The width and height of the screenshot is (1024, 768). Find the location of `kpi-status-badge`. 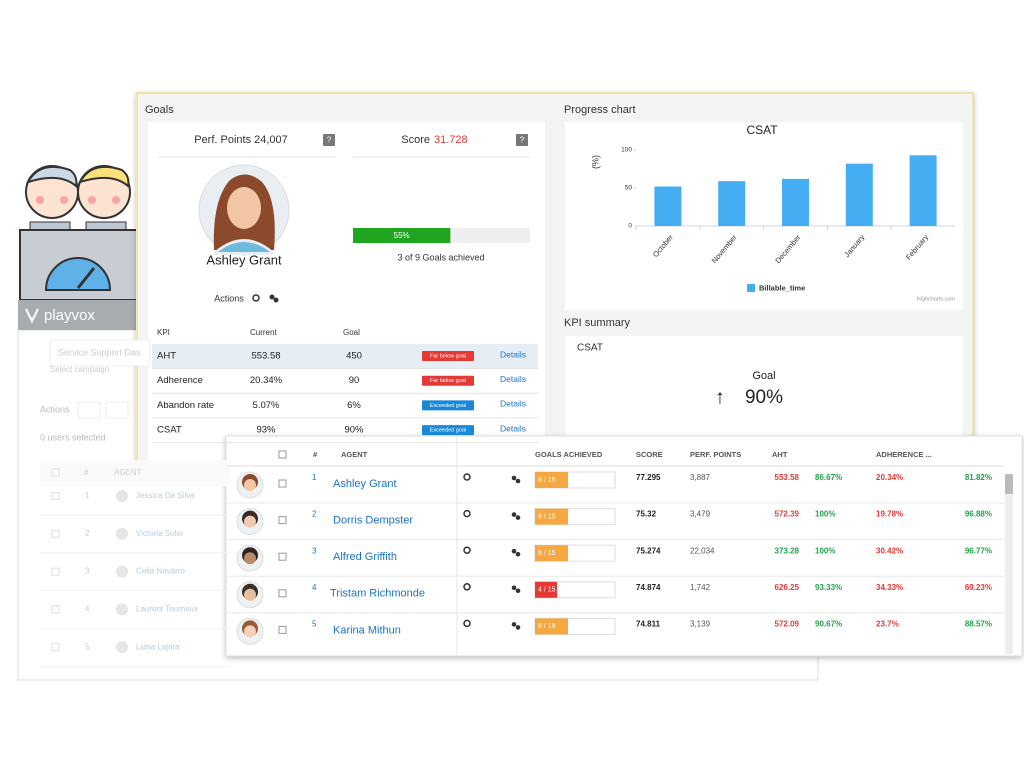

kpi-status-badge is located at coordinates (448, 356).